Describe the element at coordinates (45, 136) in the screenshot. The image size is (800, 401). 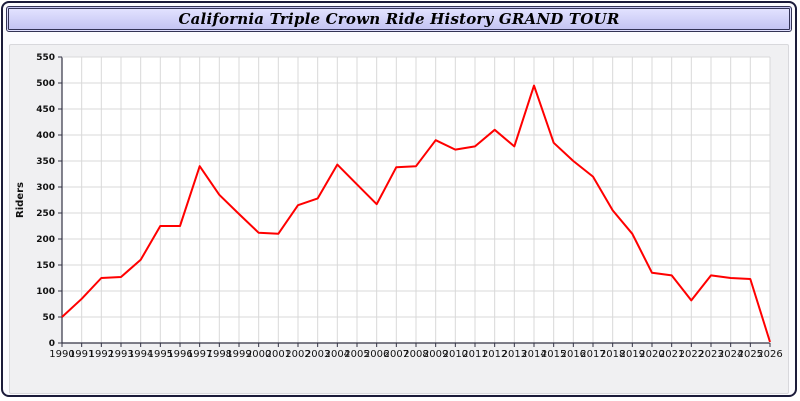
I see `y-tick-label: 400` at that location.